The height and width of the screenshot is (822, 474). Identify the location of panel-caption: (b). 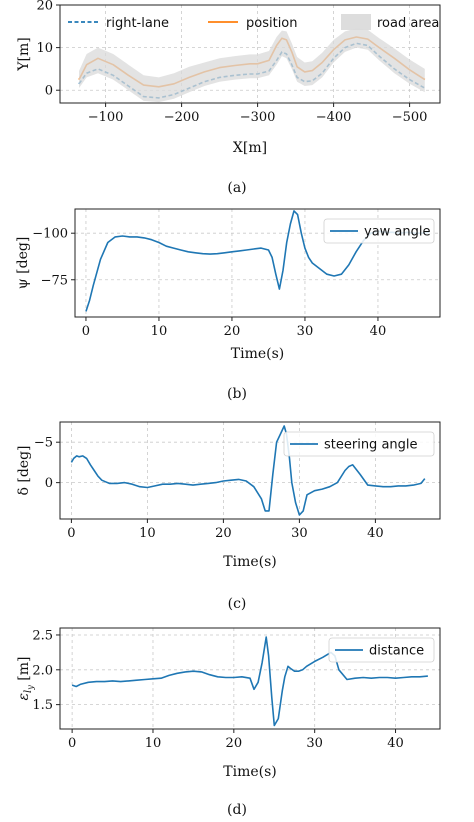
(237, 394).